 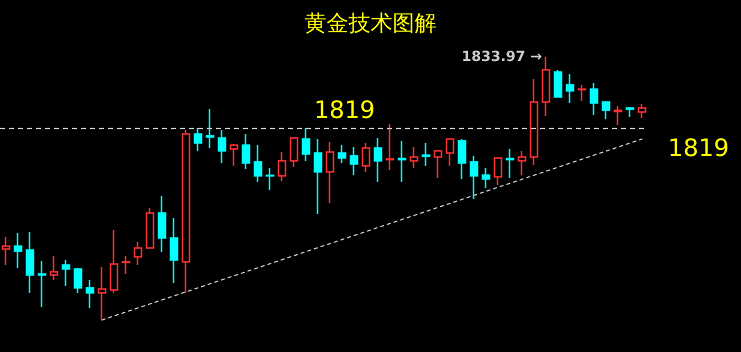 What do you see at coordinates (698, 148) in the screenshot?
I see `text: 1819` at bounding box center [698, 148].